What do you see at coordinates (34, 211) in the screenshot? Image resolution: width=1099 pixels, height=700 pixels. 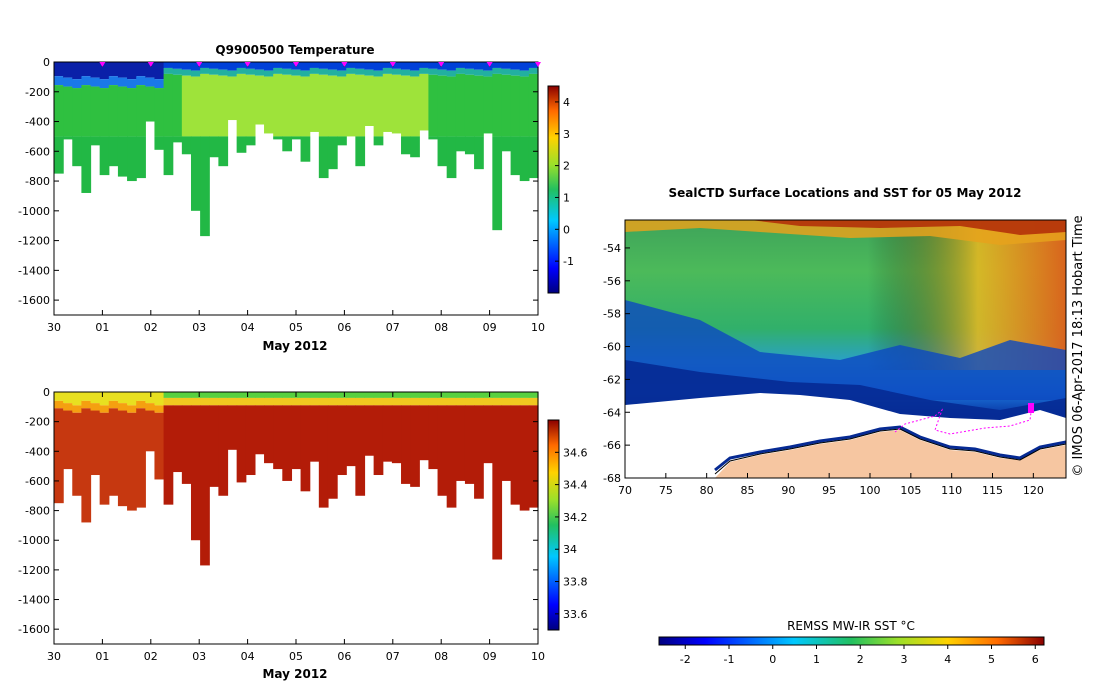 I see `y-tick-label: -1000` at bounding box center [34, 211].